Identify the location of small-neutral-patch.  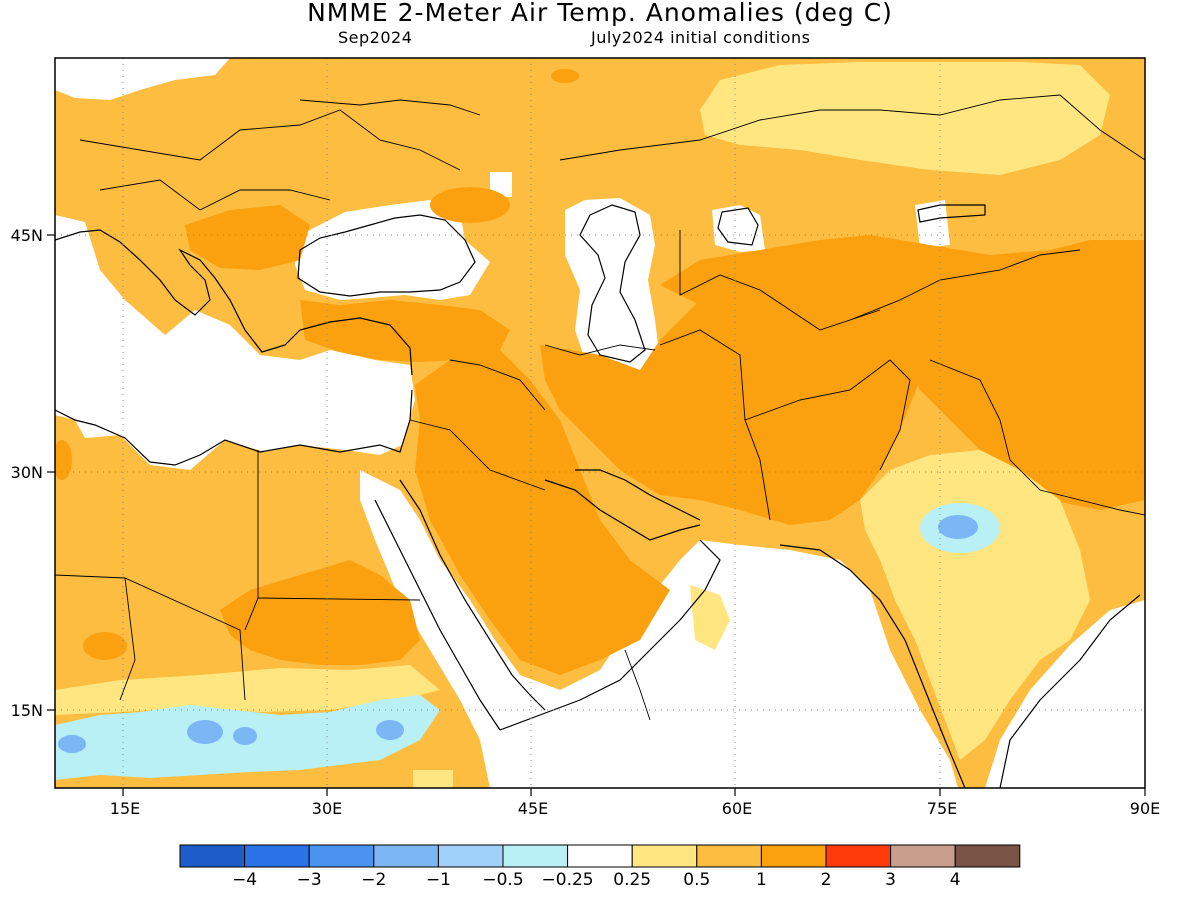
(501, 184).